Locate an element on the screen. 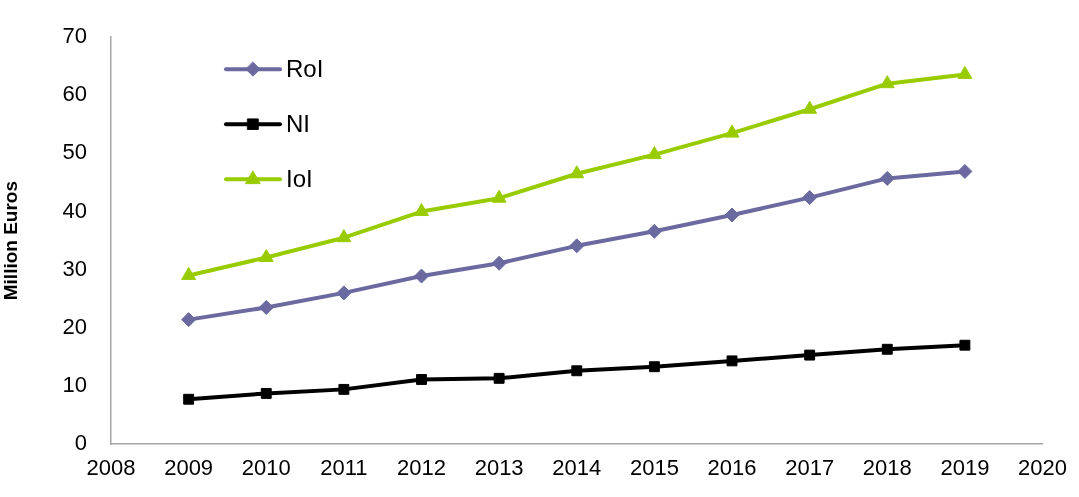 This screenshot has width=1079, height=497. legend-label: RoI is located at coordinates (305, 68).